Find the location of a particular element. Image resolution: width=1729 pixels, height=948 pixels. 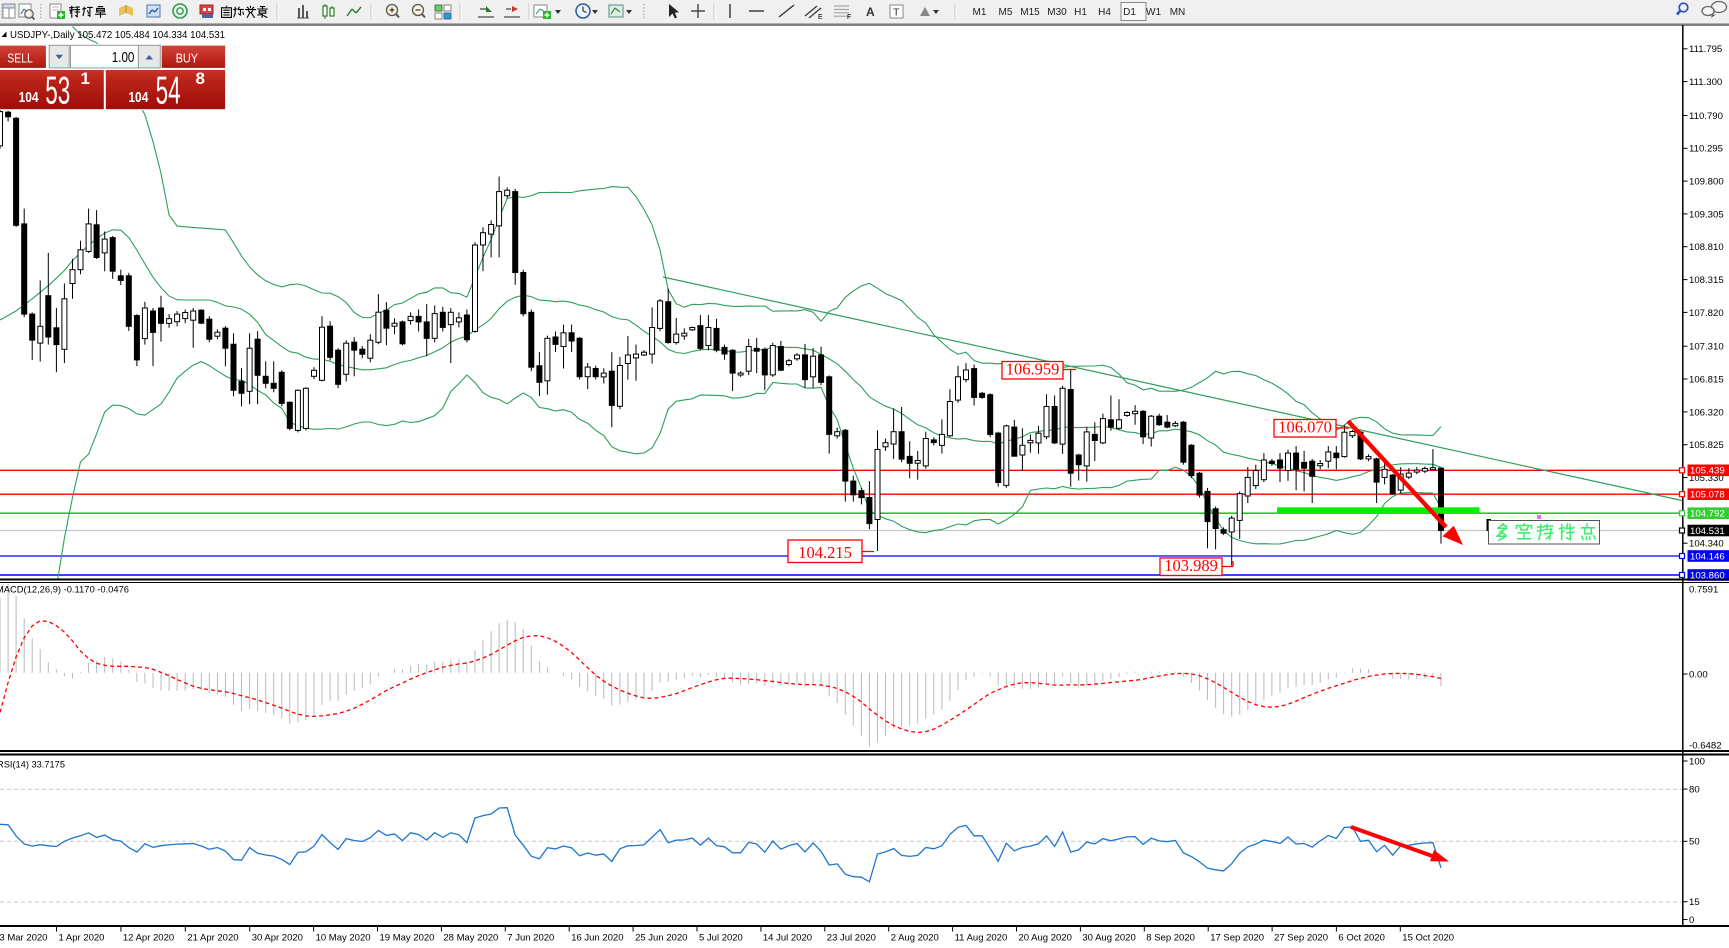

svg-text: 17 Sep 2020 is located at coordinates (1237, 938).